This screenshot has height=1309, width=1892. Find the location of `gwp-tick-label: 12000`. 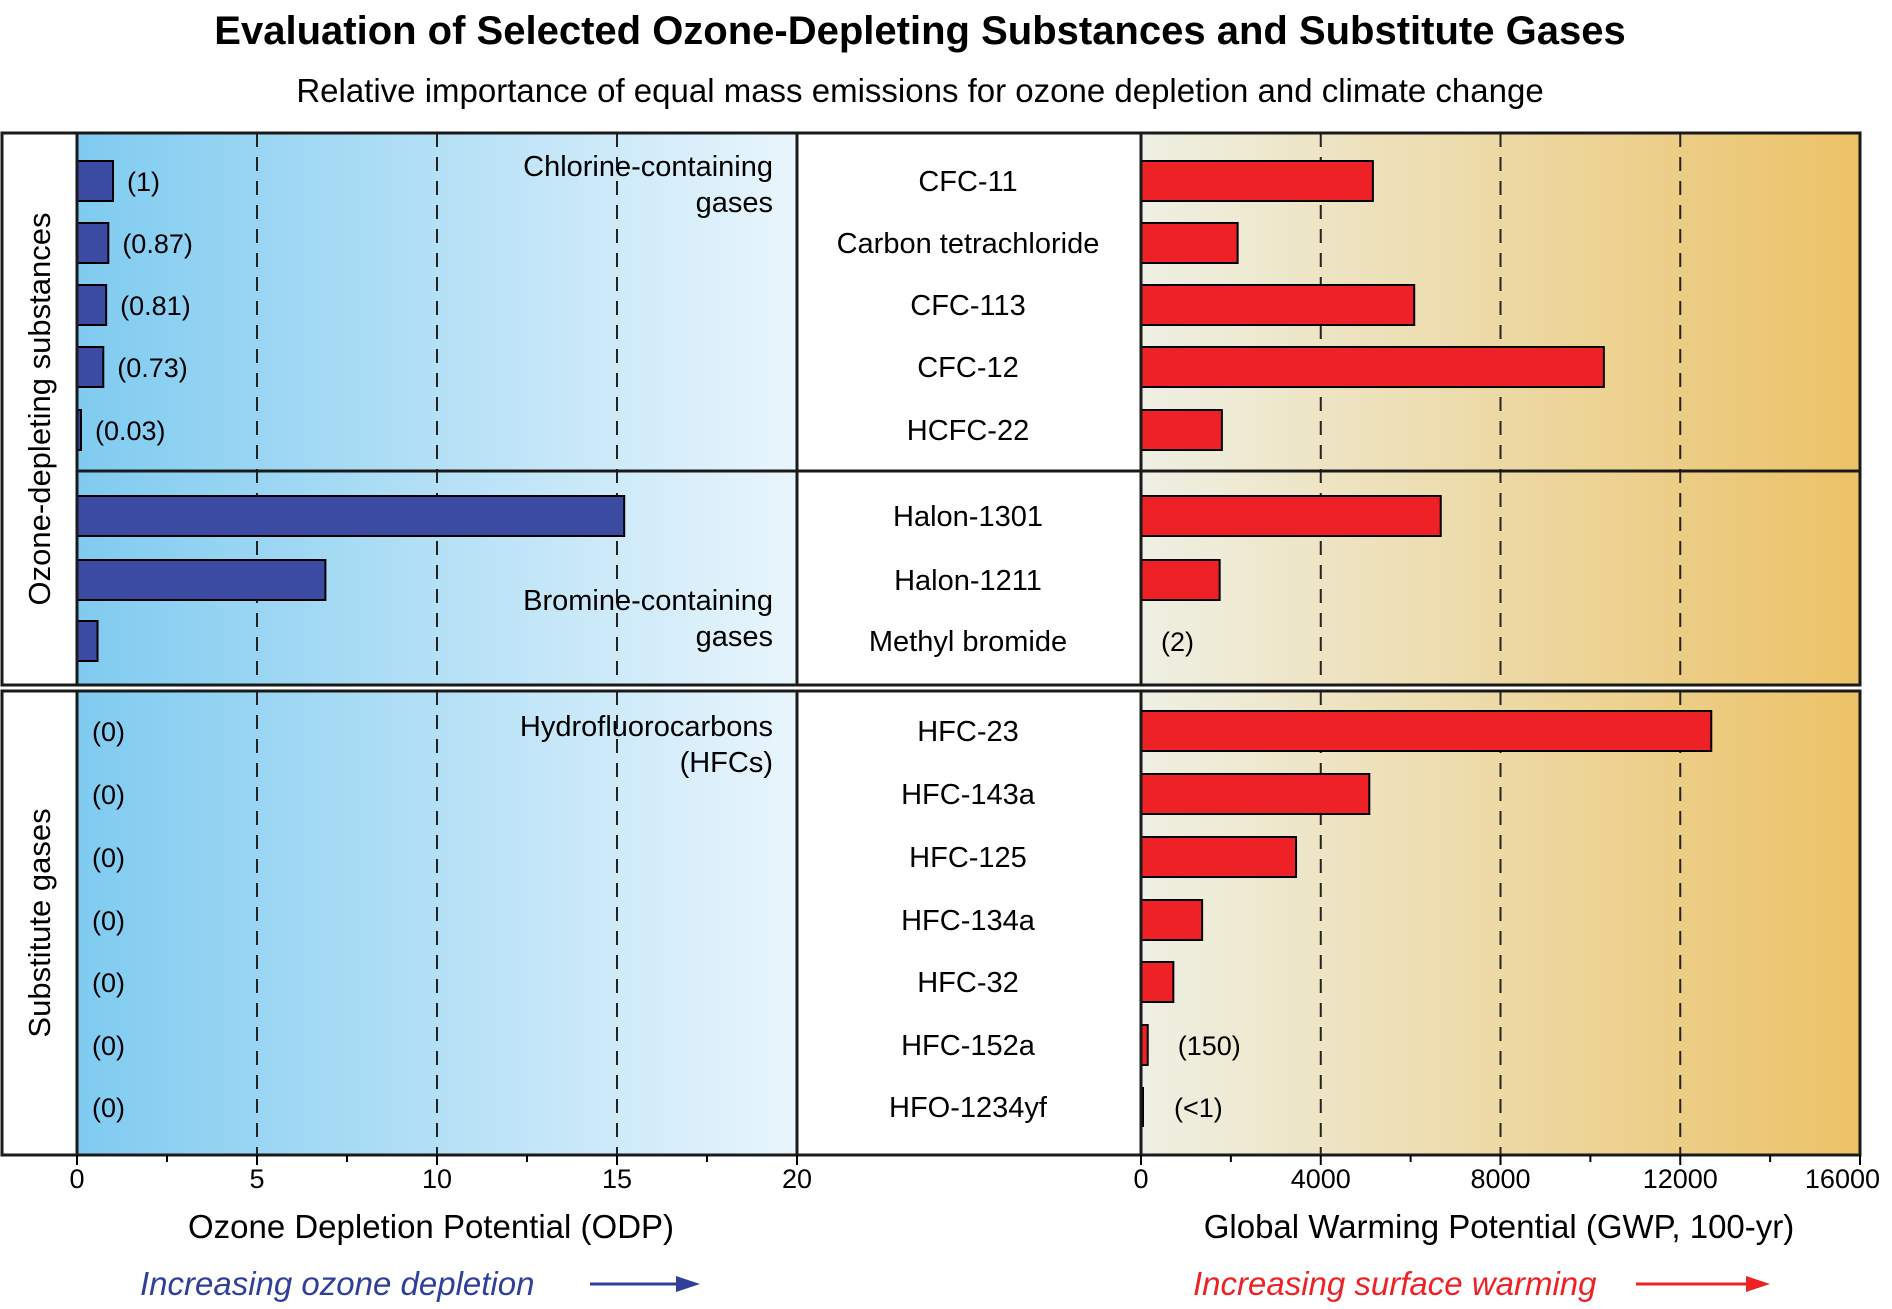

gwp-tick-label: 12000 is located at coordinates (1680, 1179).